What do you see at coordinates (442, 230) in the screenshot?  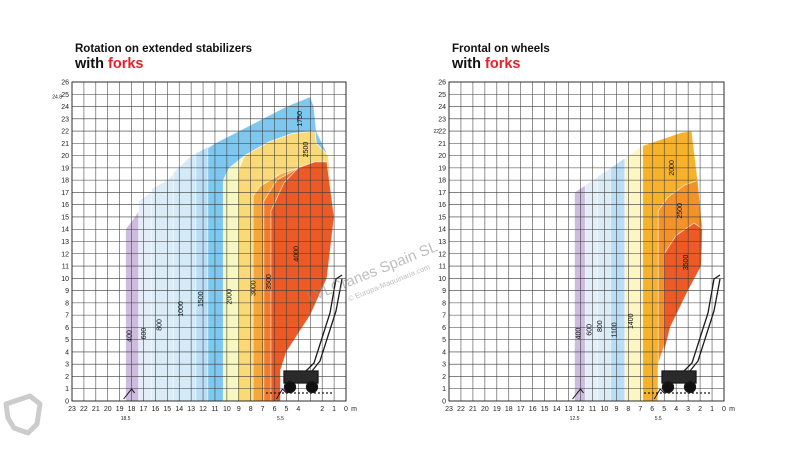 I see `right-y-tick-label: 14` at bounding box center [442, 230].